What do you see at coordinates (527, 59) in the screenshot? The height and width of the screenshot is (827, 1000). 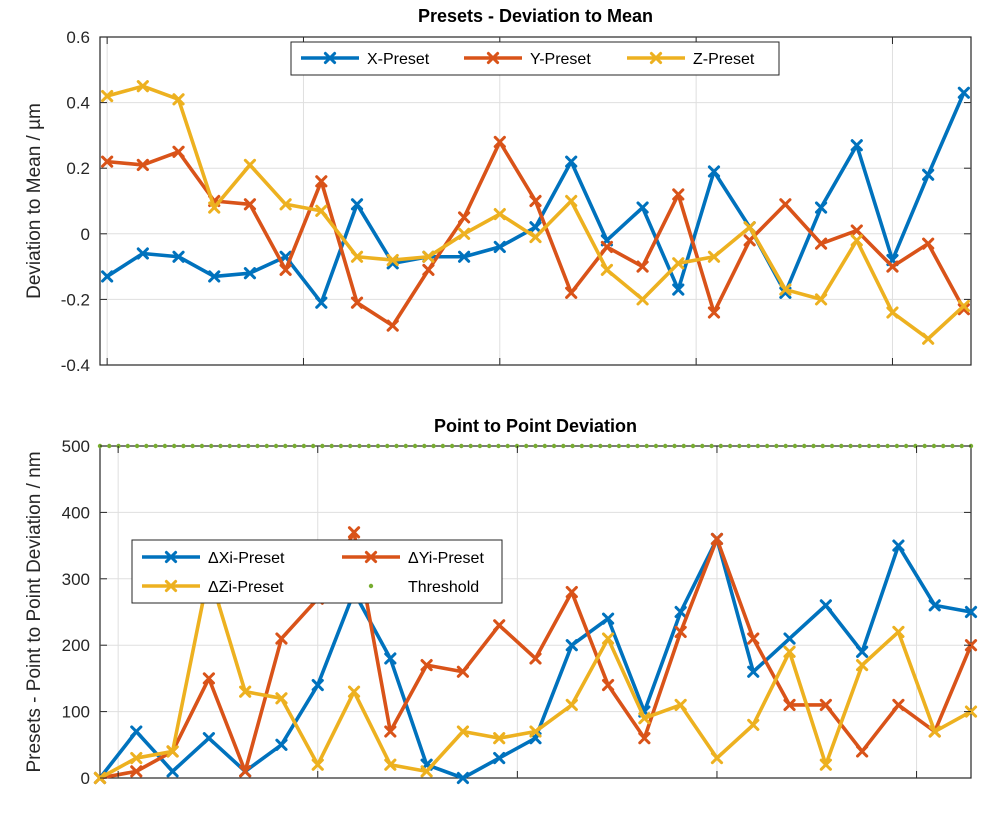 I see `legend-item-y-preset: Y-Preset` at bounding box center [527, 59].